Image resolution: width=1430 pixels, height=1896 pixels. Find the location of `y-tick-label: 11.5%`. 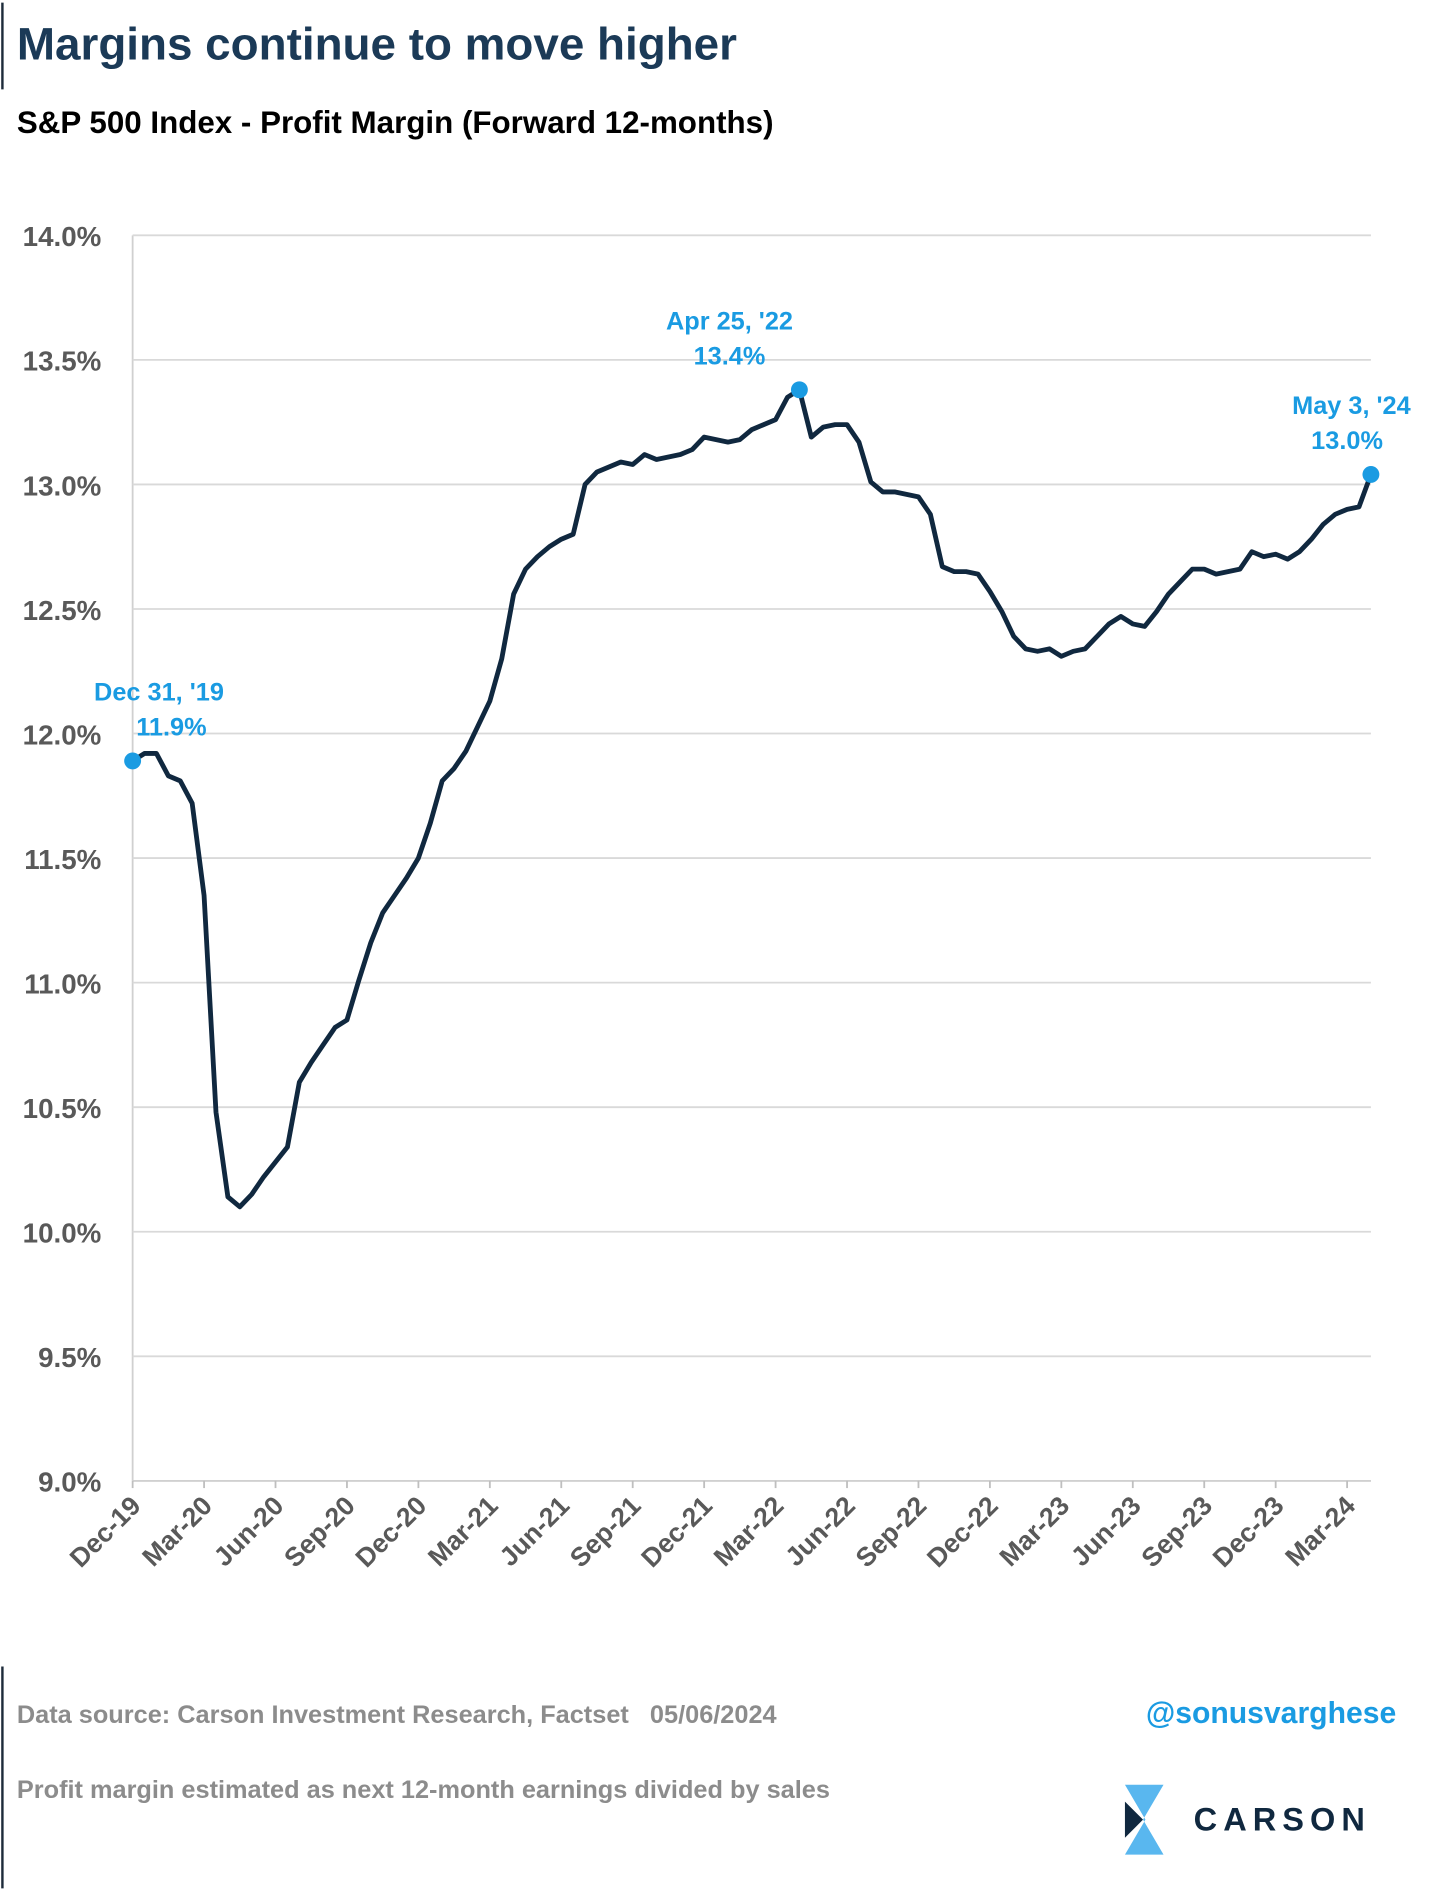

y-tick-label: 11.5% is located at coordinates (62, 859).